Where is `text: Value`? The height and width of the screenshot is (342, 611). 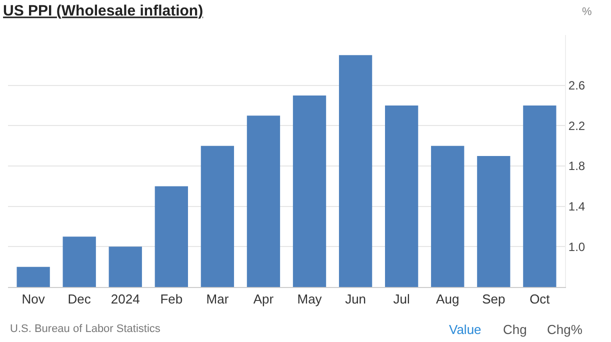 text: Value is located at coordinates (465, 329).